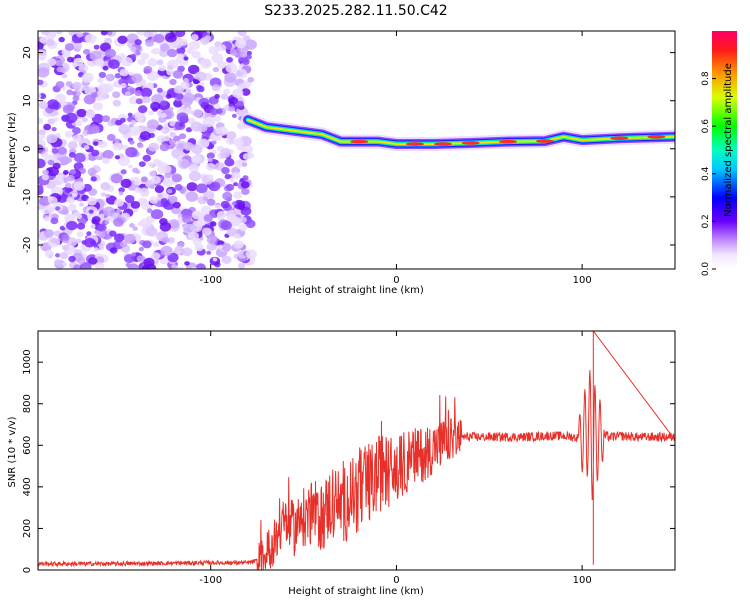  I want to click on y-tick-label: 0, so click(27, 570).